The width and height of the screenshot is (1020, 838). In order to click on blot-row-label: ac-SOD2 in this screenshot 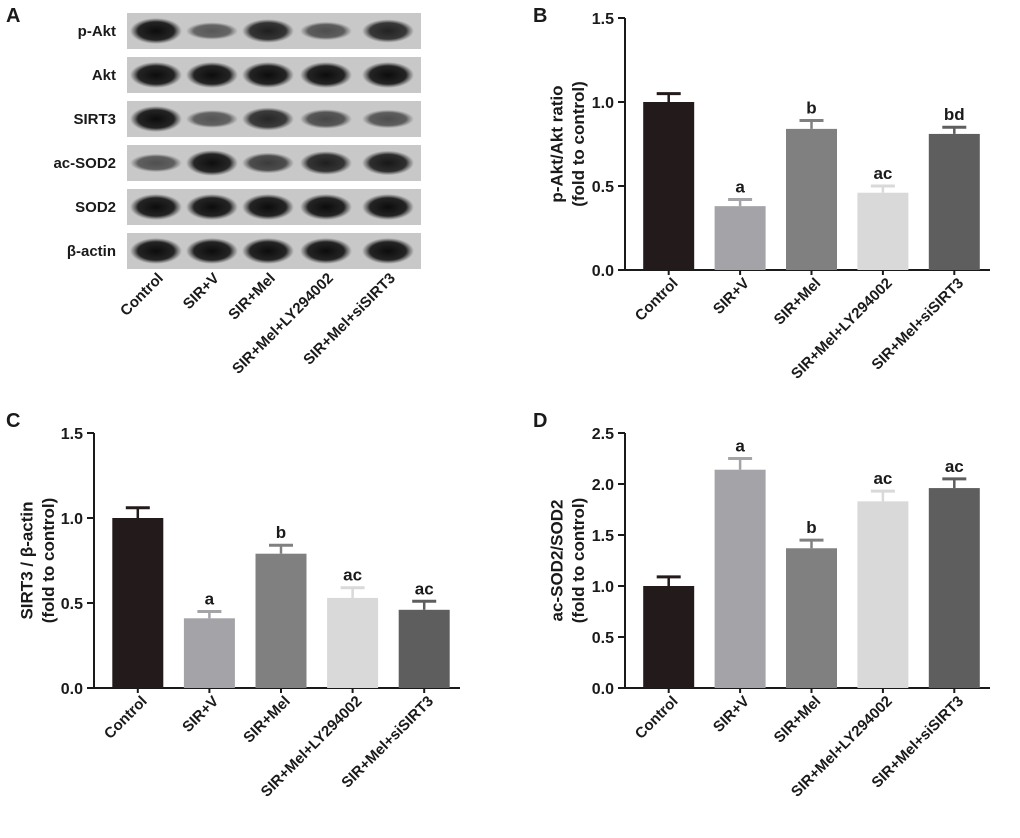, I will do `click(84, 163)`.